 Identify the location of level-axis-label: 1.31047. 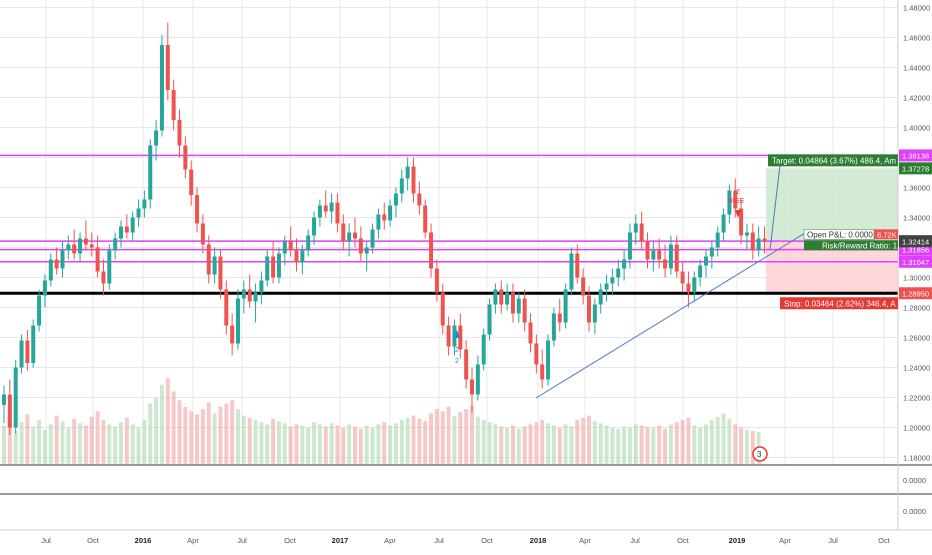
(915, 262).